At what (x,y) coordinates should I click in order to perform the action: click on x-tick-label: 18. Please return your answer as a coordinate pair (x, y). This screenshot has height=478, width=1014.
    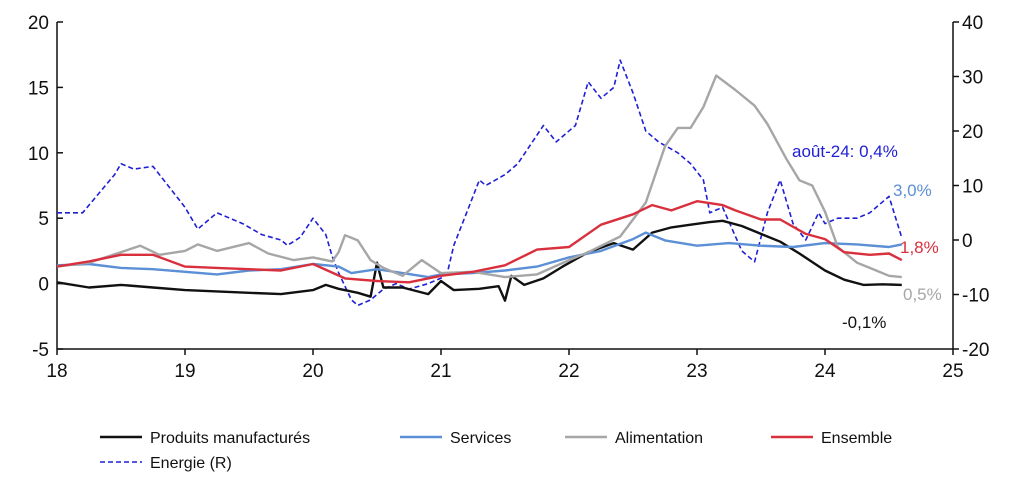
    Looking at the image, I should click on (56, 371).